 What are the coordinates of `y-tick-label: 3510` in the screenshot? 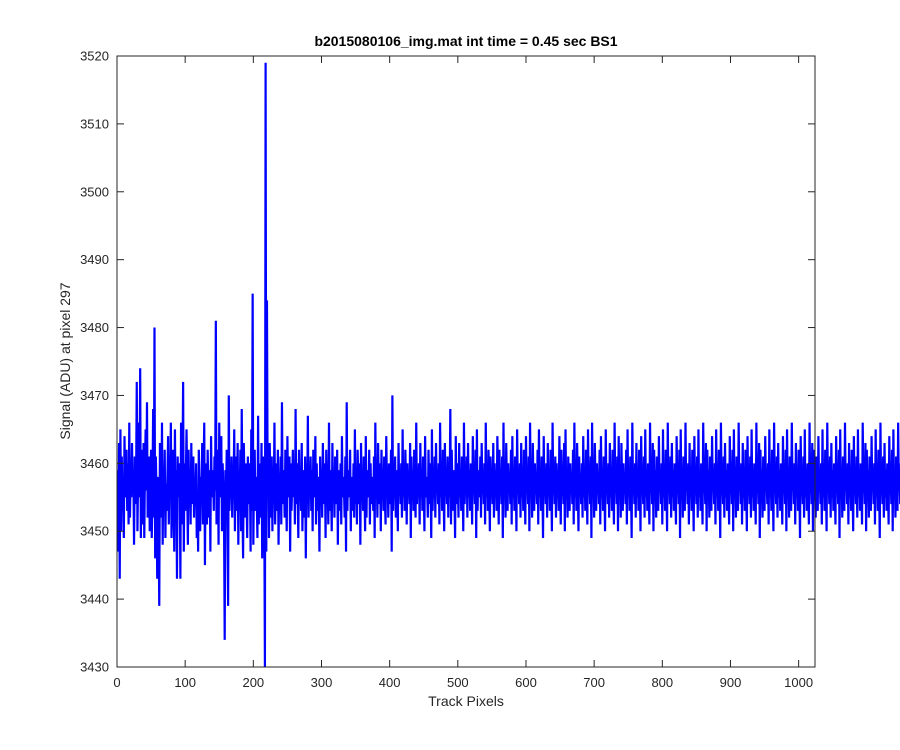 It's located at (94, 123).